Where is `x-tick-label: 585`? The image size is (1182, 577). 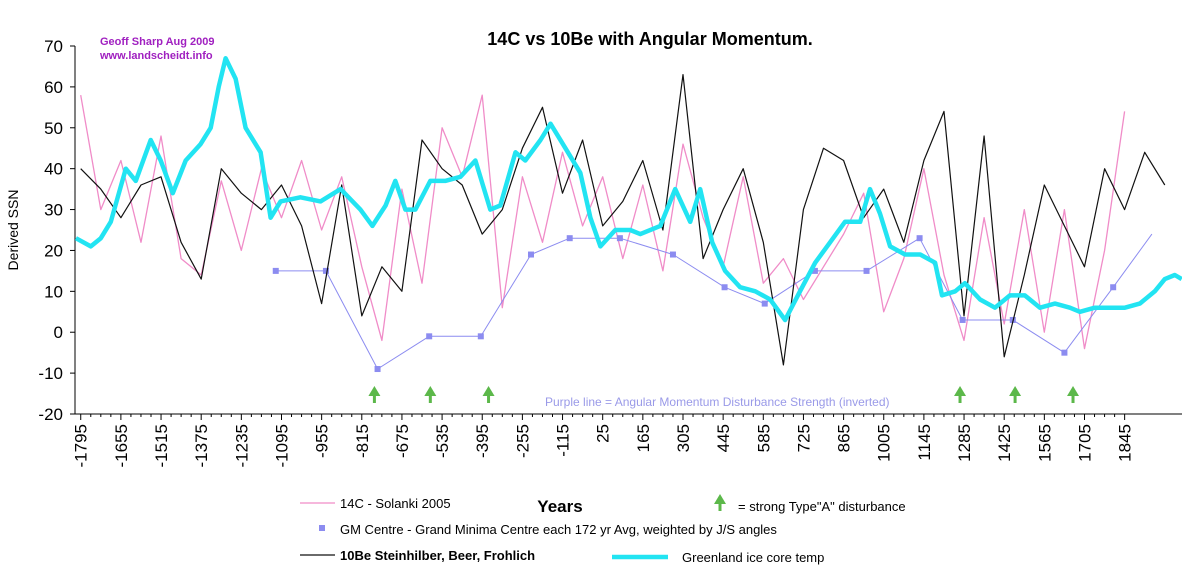
x-tick-label: 585 is located at coordinates (763, 438).